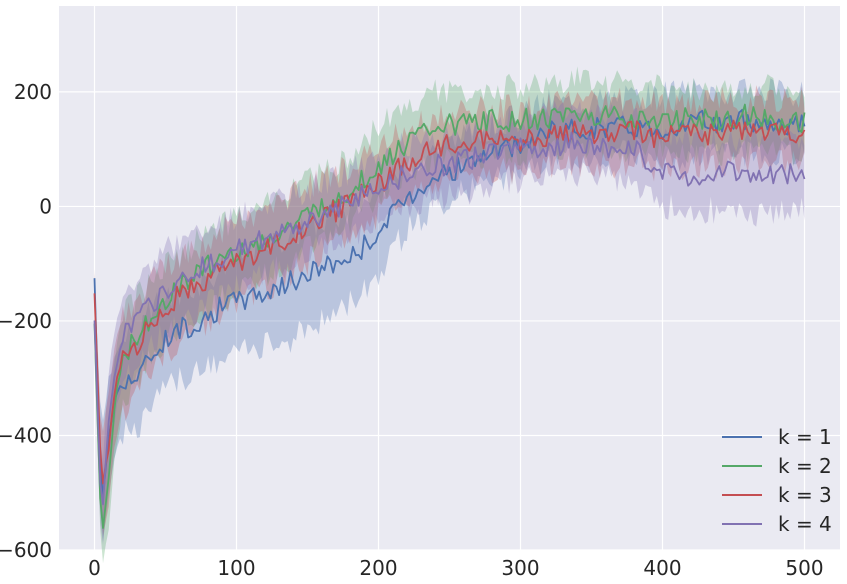 Image resolution: width=847 pixels, height=584 pixels. I want to click on x-tick-label: 400, so click(662, 568).